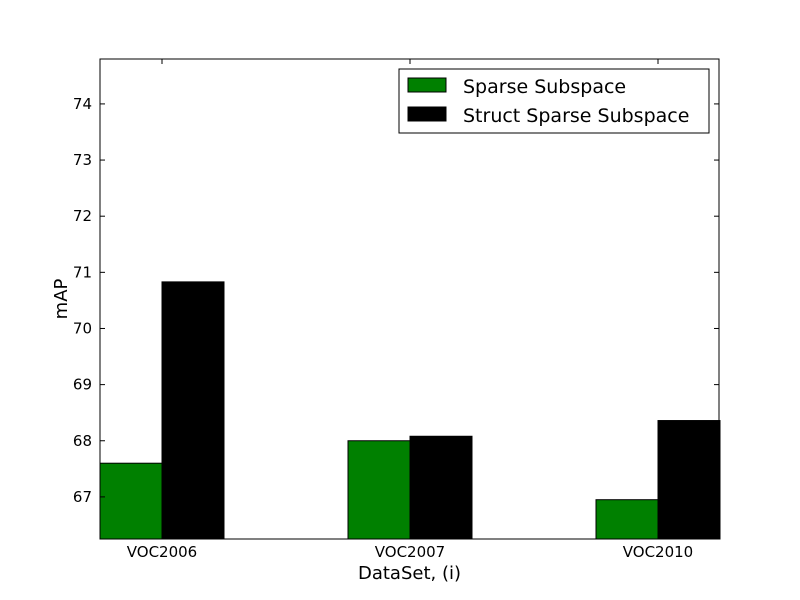  Describe the element at coordinates (82, 385) in the screenshot. I see `y-tick-label: 69` at that location.